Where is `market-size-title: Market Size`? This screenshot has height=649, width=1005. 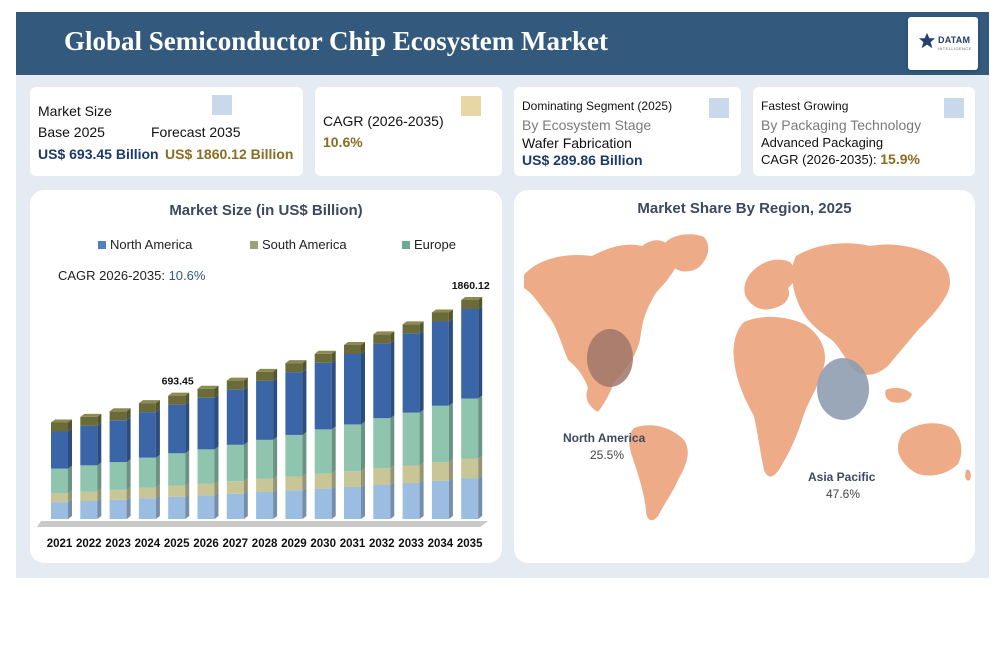 market-size-title: Market Size is located at coordinates (75, 111).